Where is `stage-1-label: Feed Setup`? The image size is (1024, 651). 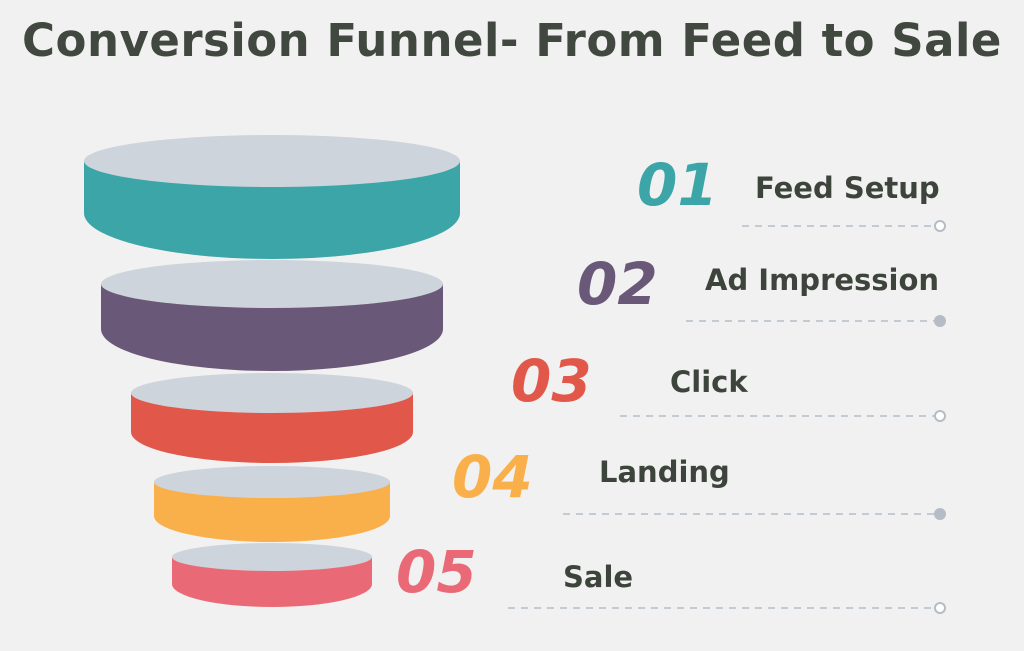 stage-1-label: Feed Setup is located at coordinates (847, 188).